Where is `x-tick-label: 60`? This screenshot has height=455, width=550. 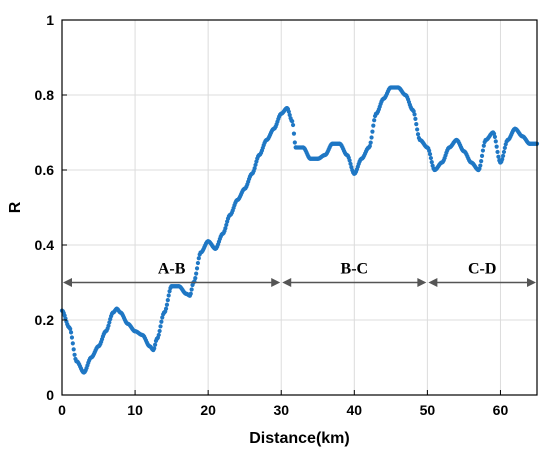 x-tick-label: 60 is located at coordinates (501, 410).